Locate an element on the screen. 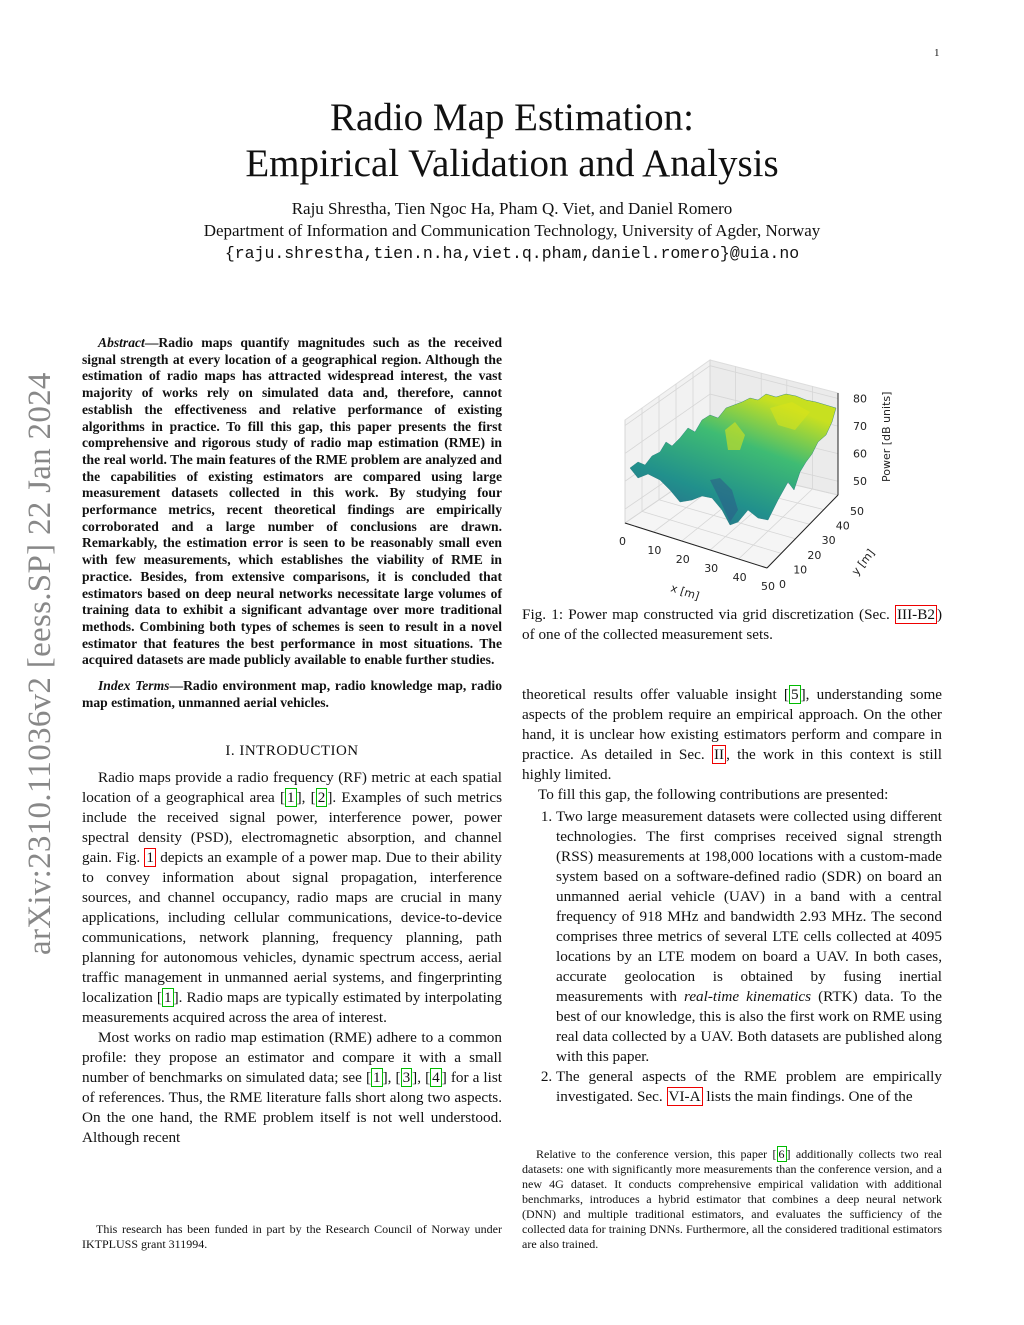 This screenshot has width=1024, height=1325. citation-link: 3 is located at coordinates (406, 1078).